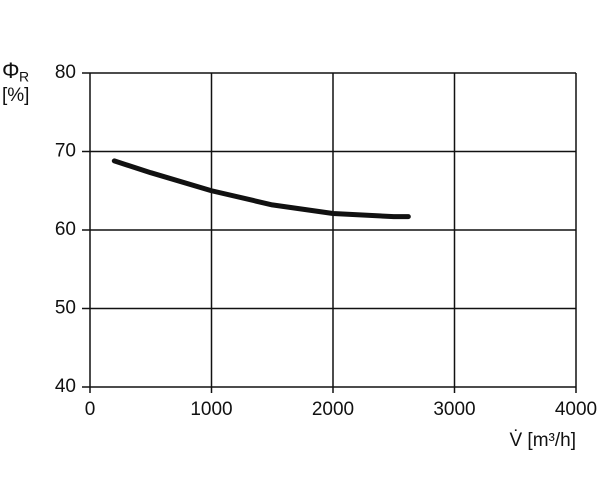 The height and width of the screenshot is (499, 600). Describe the element at coordinates (454, 409) in the screenshot. I see `x-tick-label: 3000` at that location.